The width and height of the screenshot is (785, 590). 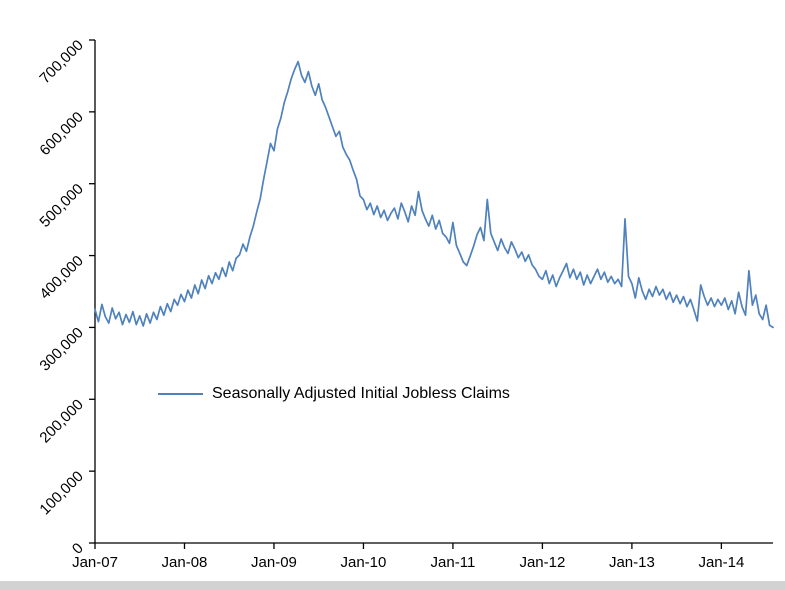 I want to click on x-tick-label: Jan-12, so click(x=542, y=562).